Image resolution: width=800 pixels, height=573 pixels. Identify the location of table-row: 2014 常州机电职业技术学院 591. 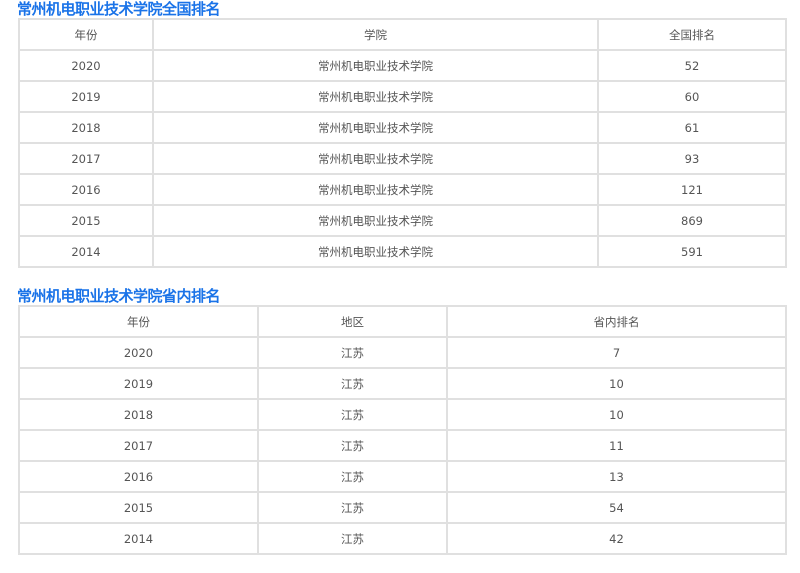
(402, 251).